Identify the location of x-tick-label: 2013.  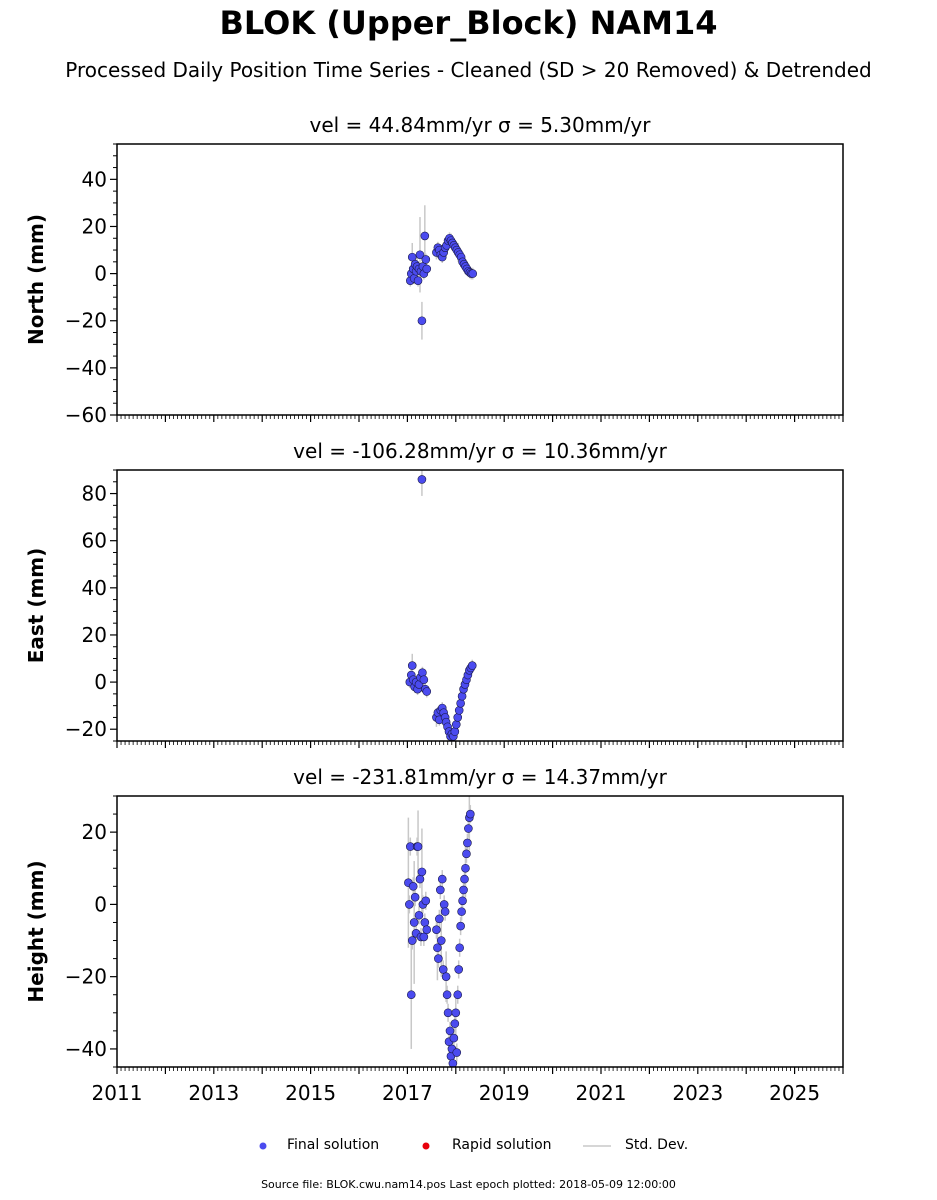
(213, 1093).